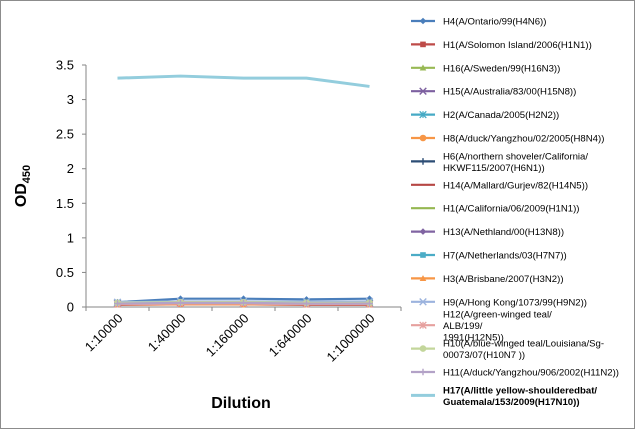 The height and width of the screenshot is (429, 635). What do you see at coordinates (501, 68) in the screenshot?
I see `legend-label: H16(A/Sweden/99(H16N3))` at bounding box center [501, 68].